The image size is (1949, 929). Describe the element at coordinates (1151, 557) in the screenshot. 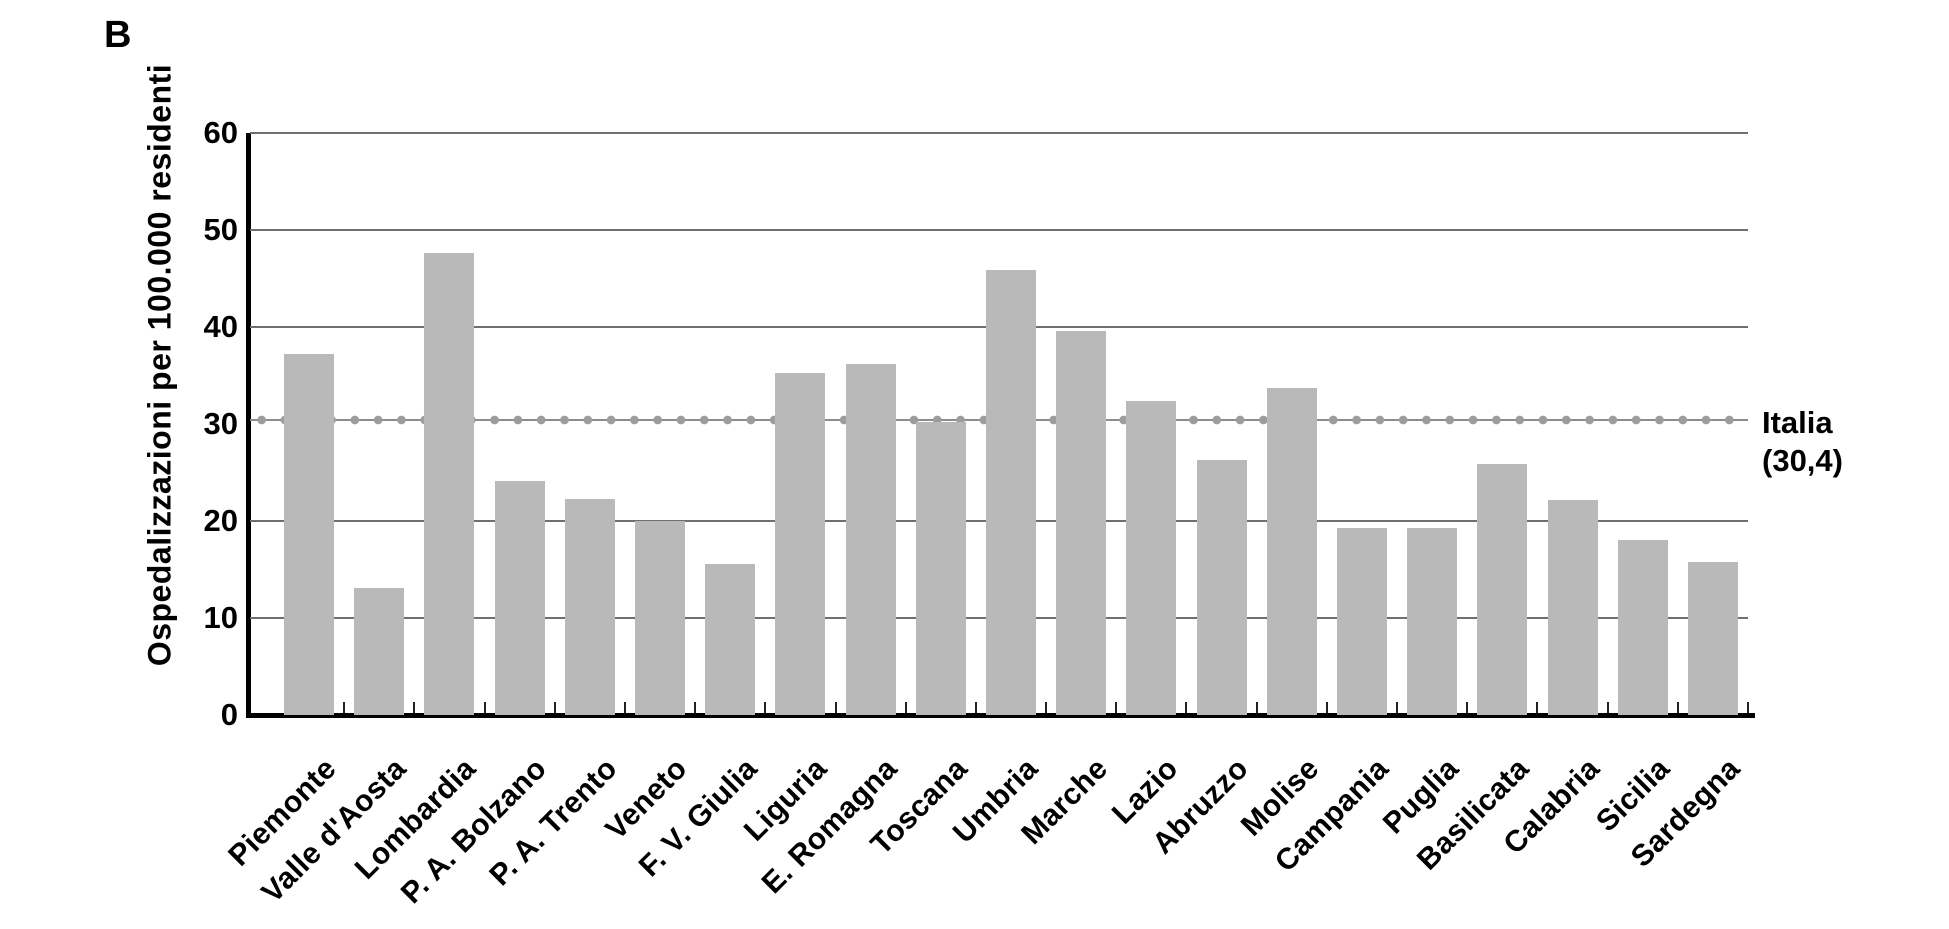

I see `bar-lazio` at that location.